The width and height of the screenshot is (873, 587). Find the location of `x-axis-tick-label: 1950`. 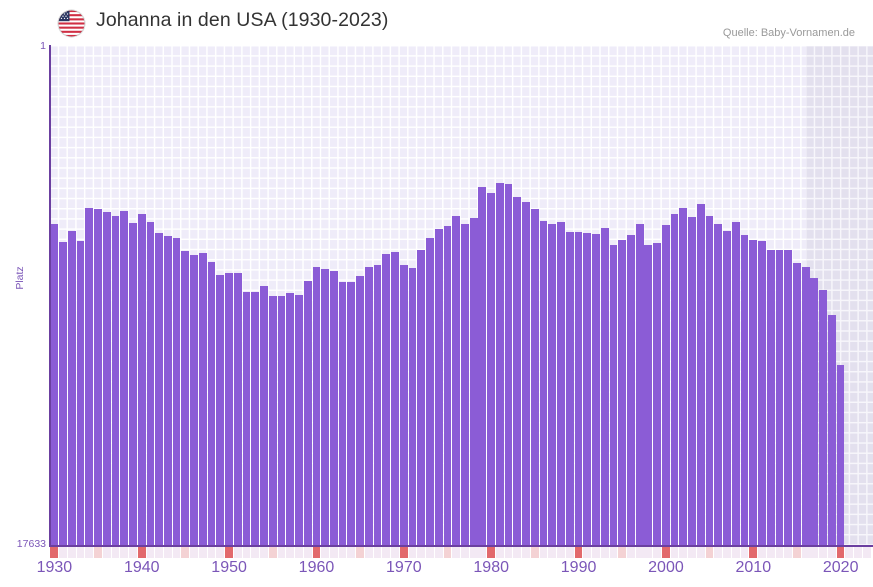

x-axis-tick-label: 1950 is located at coordinates (229, 567).